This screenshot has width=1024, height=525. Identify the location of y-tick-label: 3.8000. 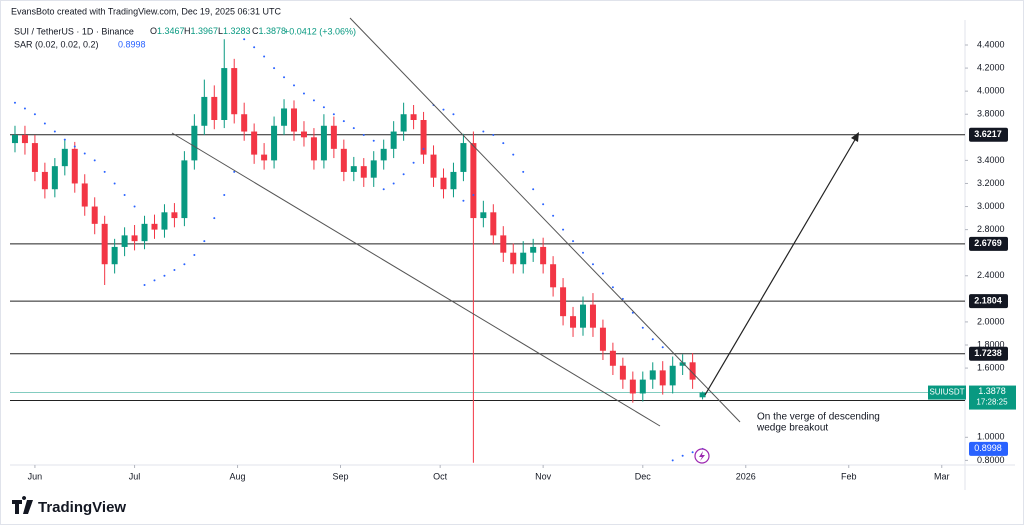
(991, 114).